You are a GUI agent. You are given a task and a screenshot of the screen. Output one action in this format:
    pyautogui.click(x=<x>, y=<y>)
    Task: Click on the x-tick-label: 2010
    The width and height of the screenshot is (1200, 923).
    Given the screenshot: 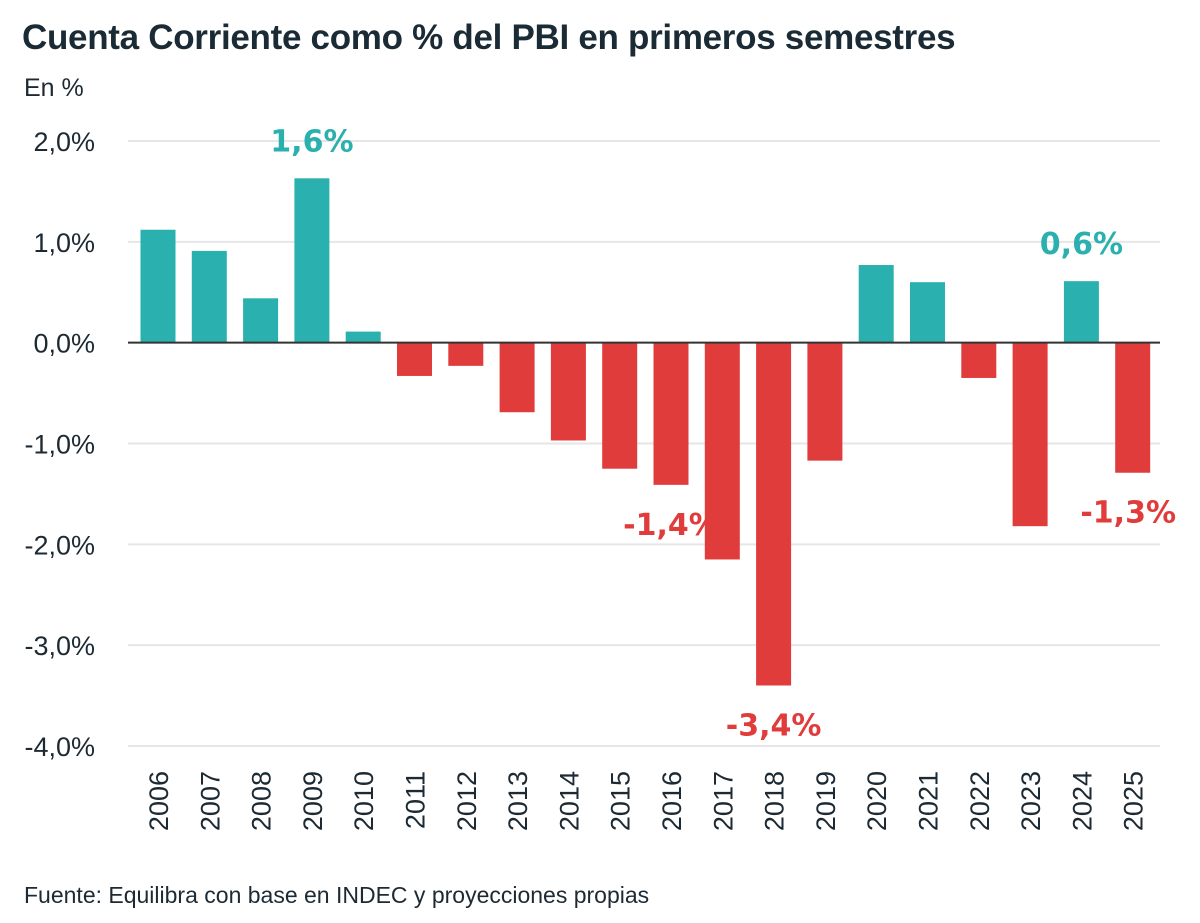 What is the action you would take?
    pyautogui.click(x=364, y=801)
    